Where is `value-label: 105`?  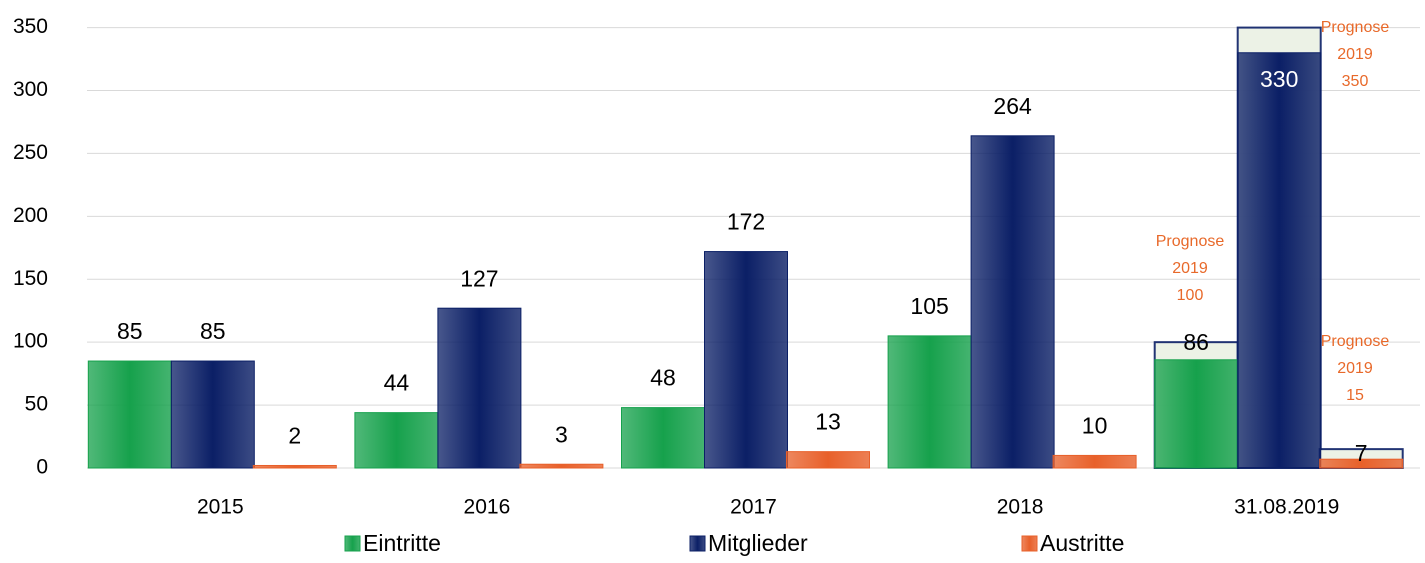
value-label: 105 is located at coordinates (929, 306).